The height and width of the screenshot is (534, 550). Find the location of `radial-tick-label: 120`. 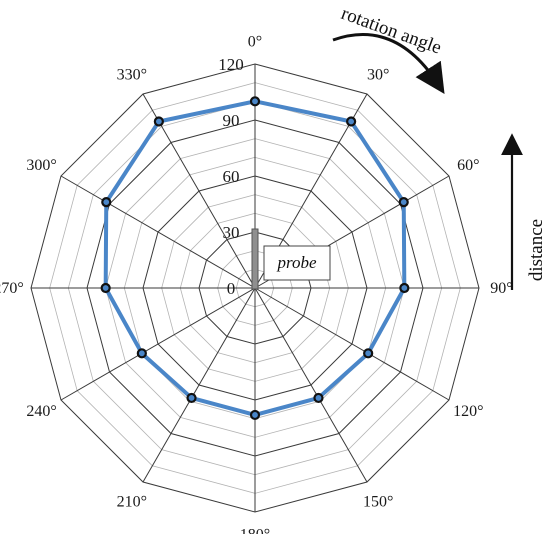

radial-tick-label: 120 is located at coordinates (231, 64).